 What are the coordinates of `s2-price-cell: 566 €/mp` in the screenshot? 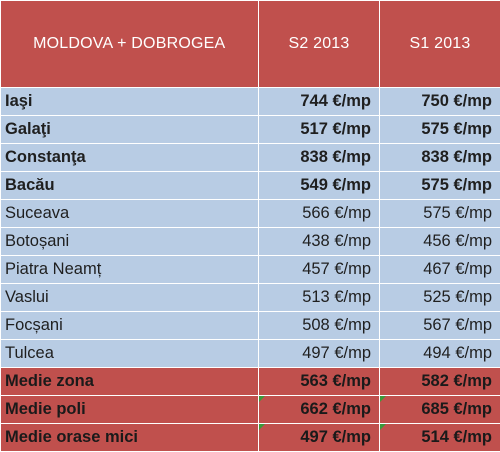 It's located at (319, 214).